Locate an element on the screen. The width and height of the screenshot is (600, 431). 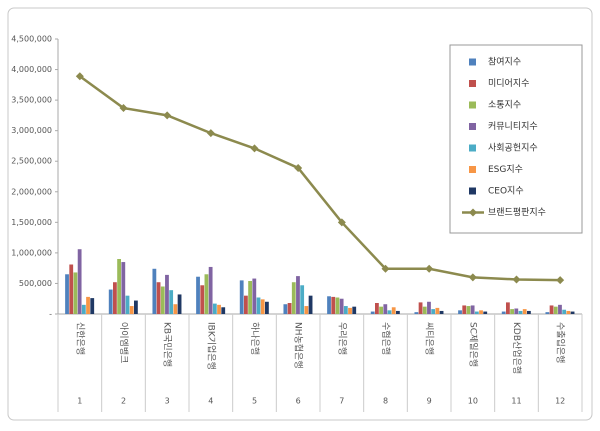
x-group-label: 2 is located at coordinates (123, 401).